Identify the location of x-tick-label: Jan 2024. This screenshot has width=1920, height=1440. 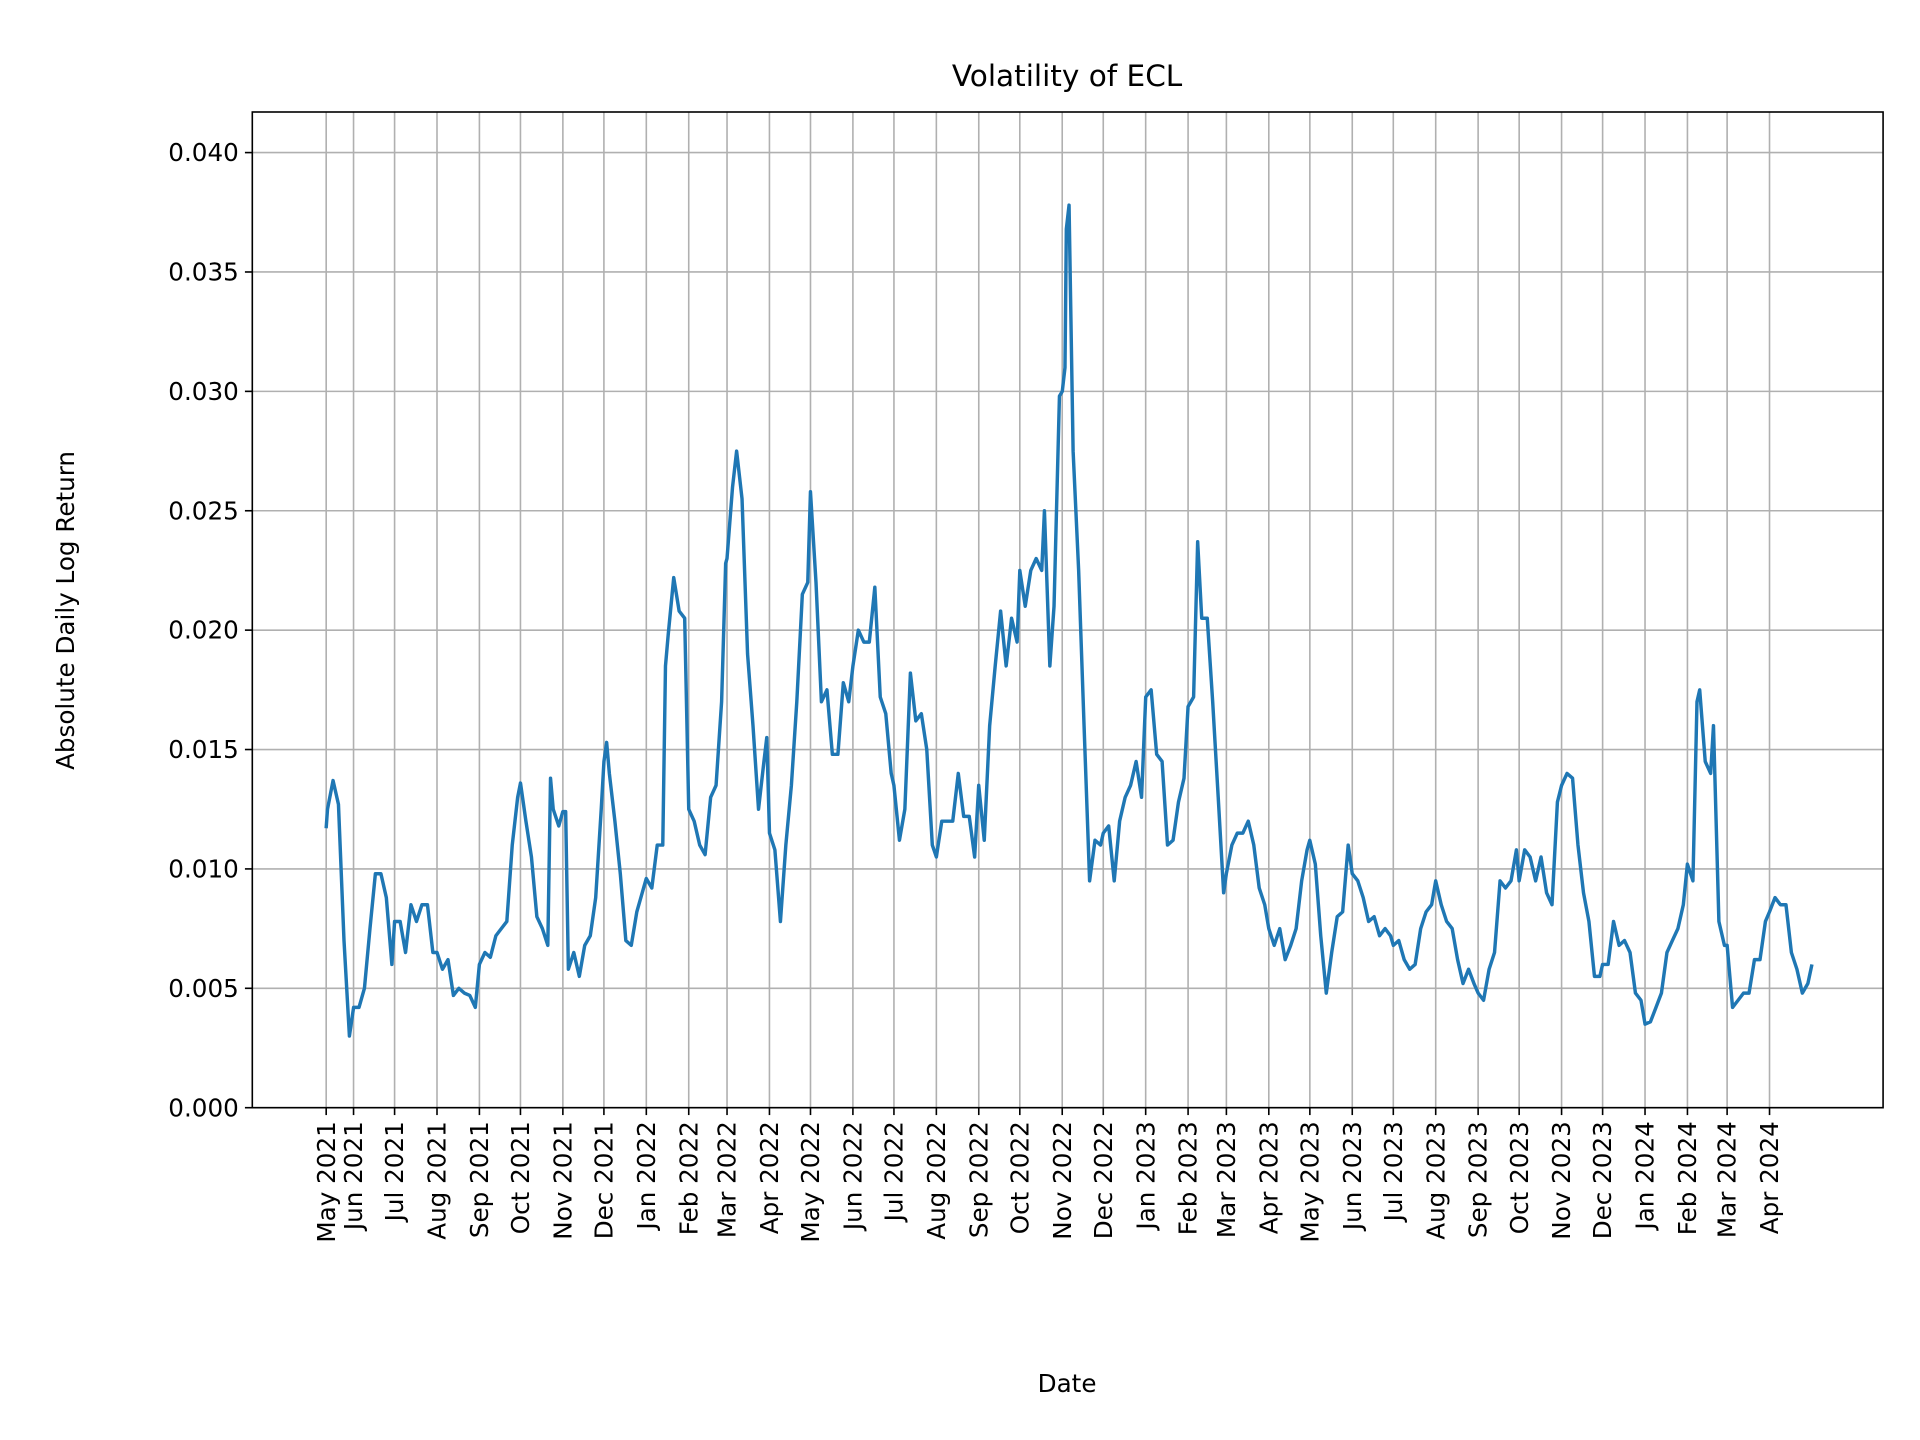
(1645, 1176).